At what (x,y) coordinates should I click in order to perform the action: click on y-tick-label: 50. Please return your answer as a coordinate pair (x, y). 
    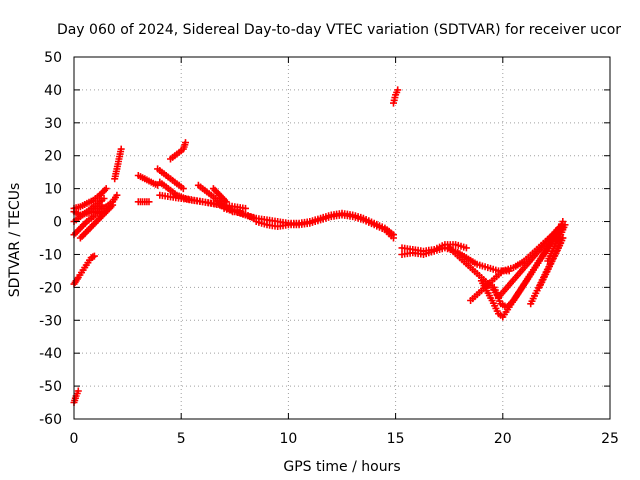
    Looking at the image, I should click on (53, 58).